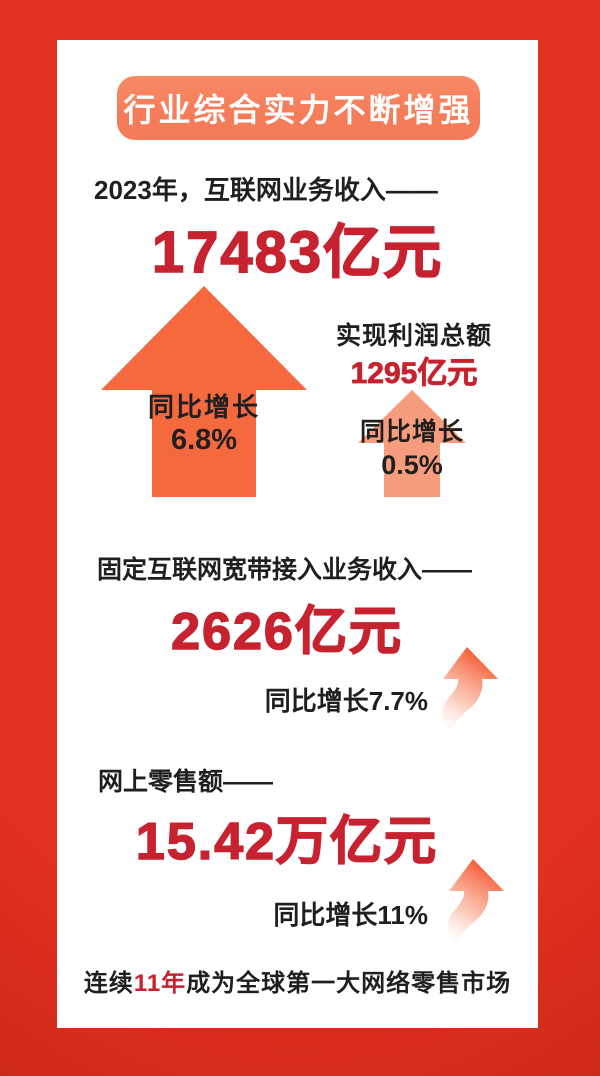  Describe the element at coordinates (412, 465) in the screenshot. I see `profit-growth-value: 0.5%` at that location.